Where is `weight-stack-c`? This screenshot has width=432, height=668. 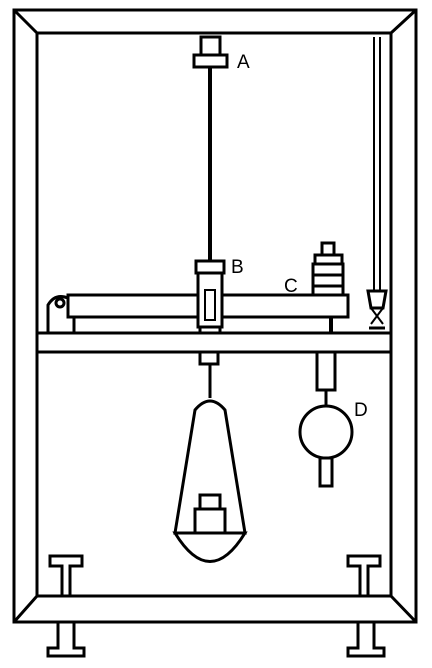
weight-stack-c is located at coordinates (328, 269).